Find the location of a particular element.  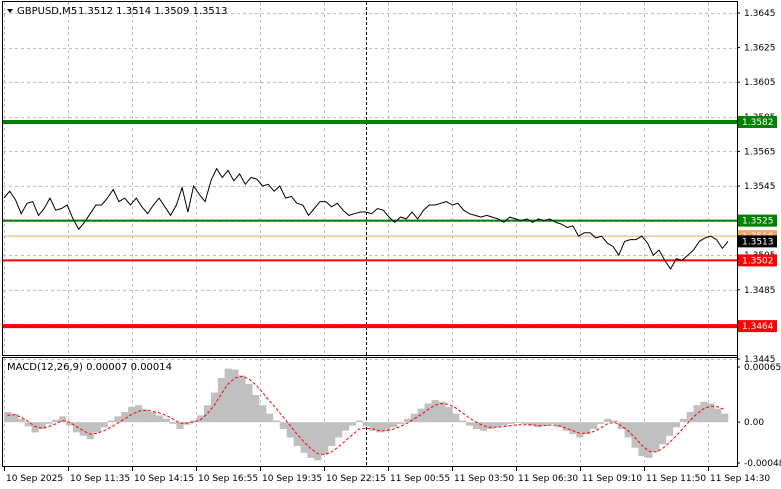

time-tick-label: 10 Sep 11:35 is located at coordinates (100, 479).